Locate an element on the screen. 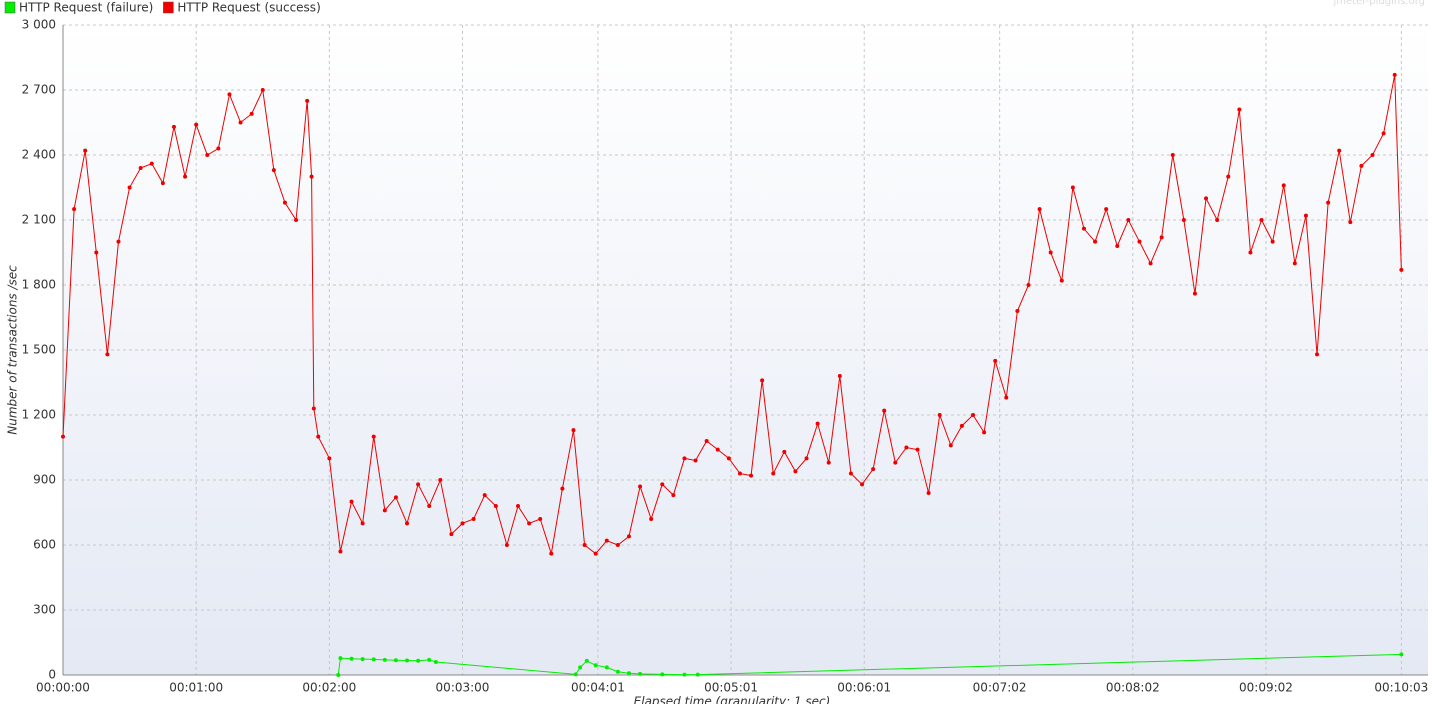 The height and width of the screenshot is (704, 1432). y-tick-label: 900 is located at coordinates (44, 480).